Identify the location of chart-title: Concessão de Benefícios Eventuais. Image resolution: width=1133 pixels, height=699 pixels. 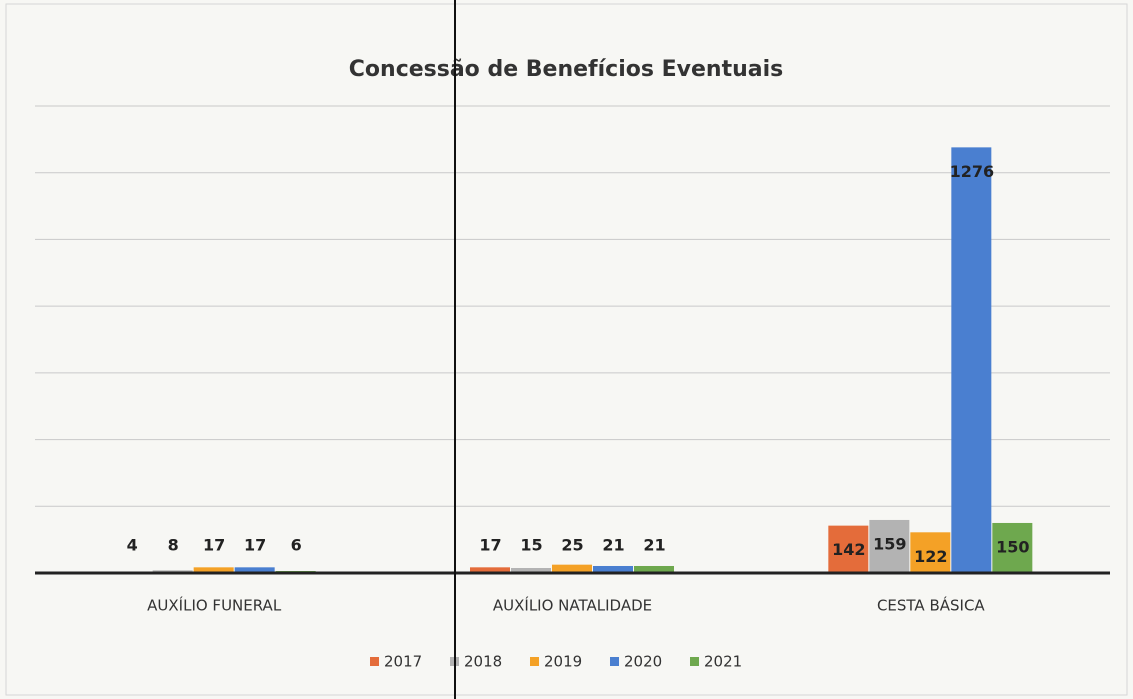
(566, 69).